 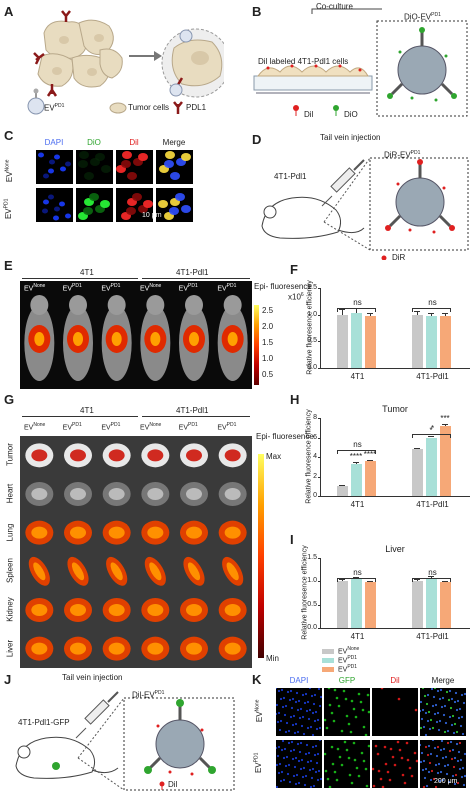 I want to click on k-micrograph-r1-c1, so click(x=347, y=764).